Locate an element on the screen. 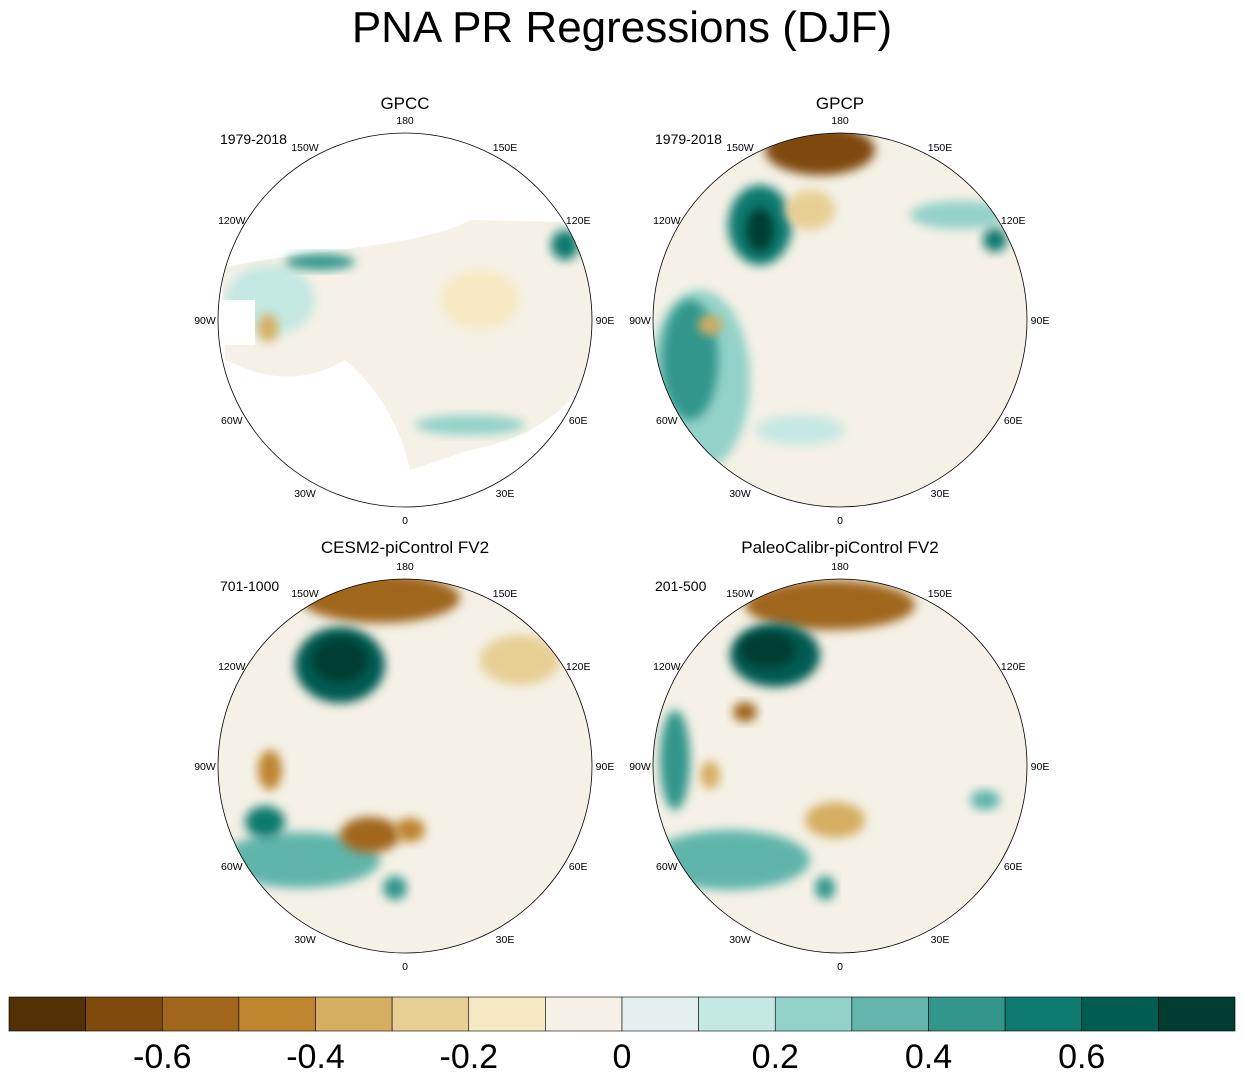  colorbar-tick-label: 0.2 is located at coordinates (775, 1057).